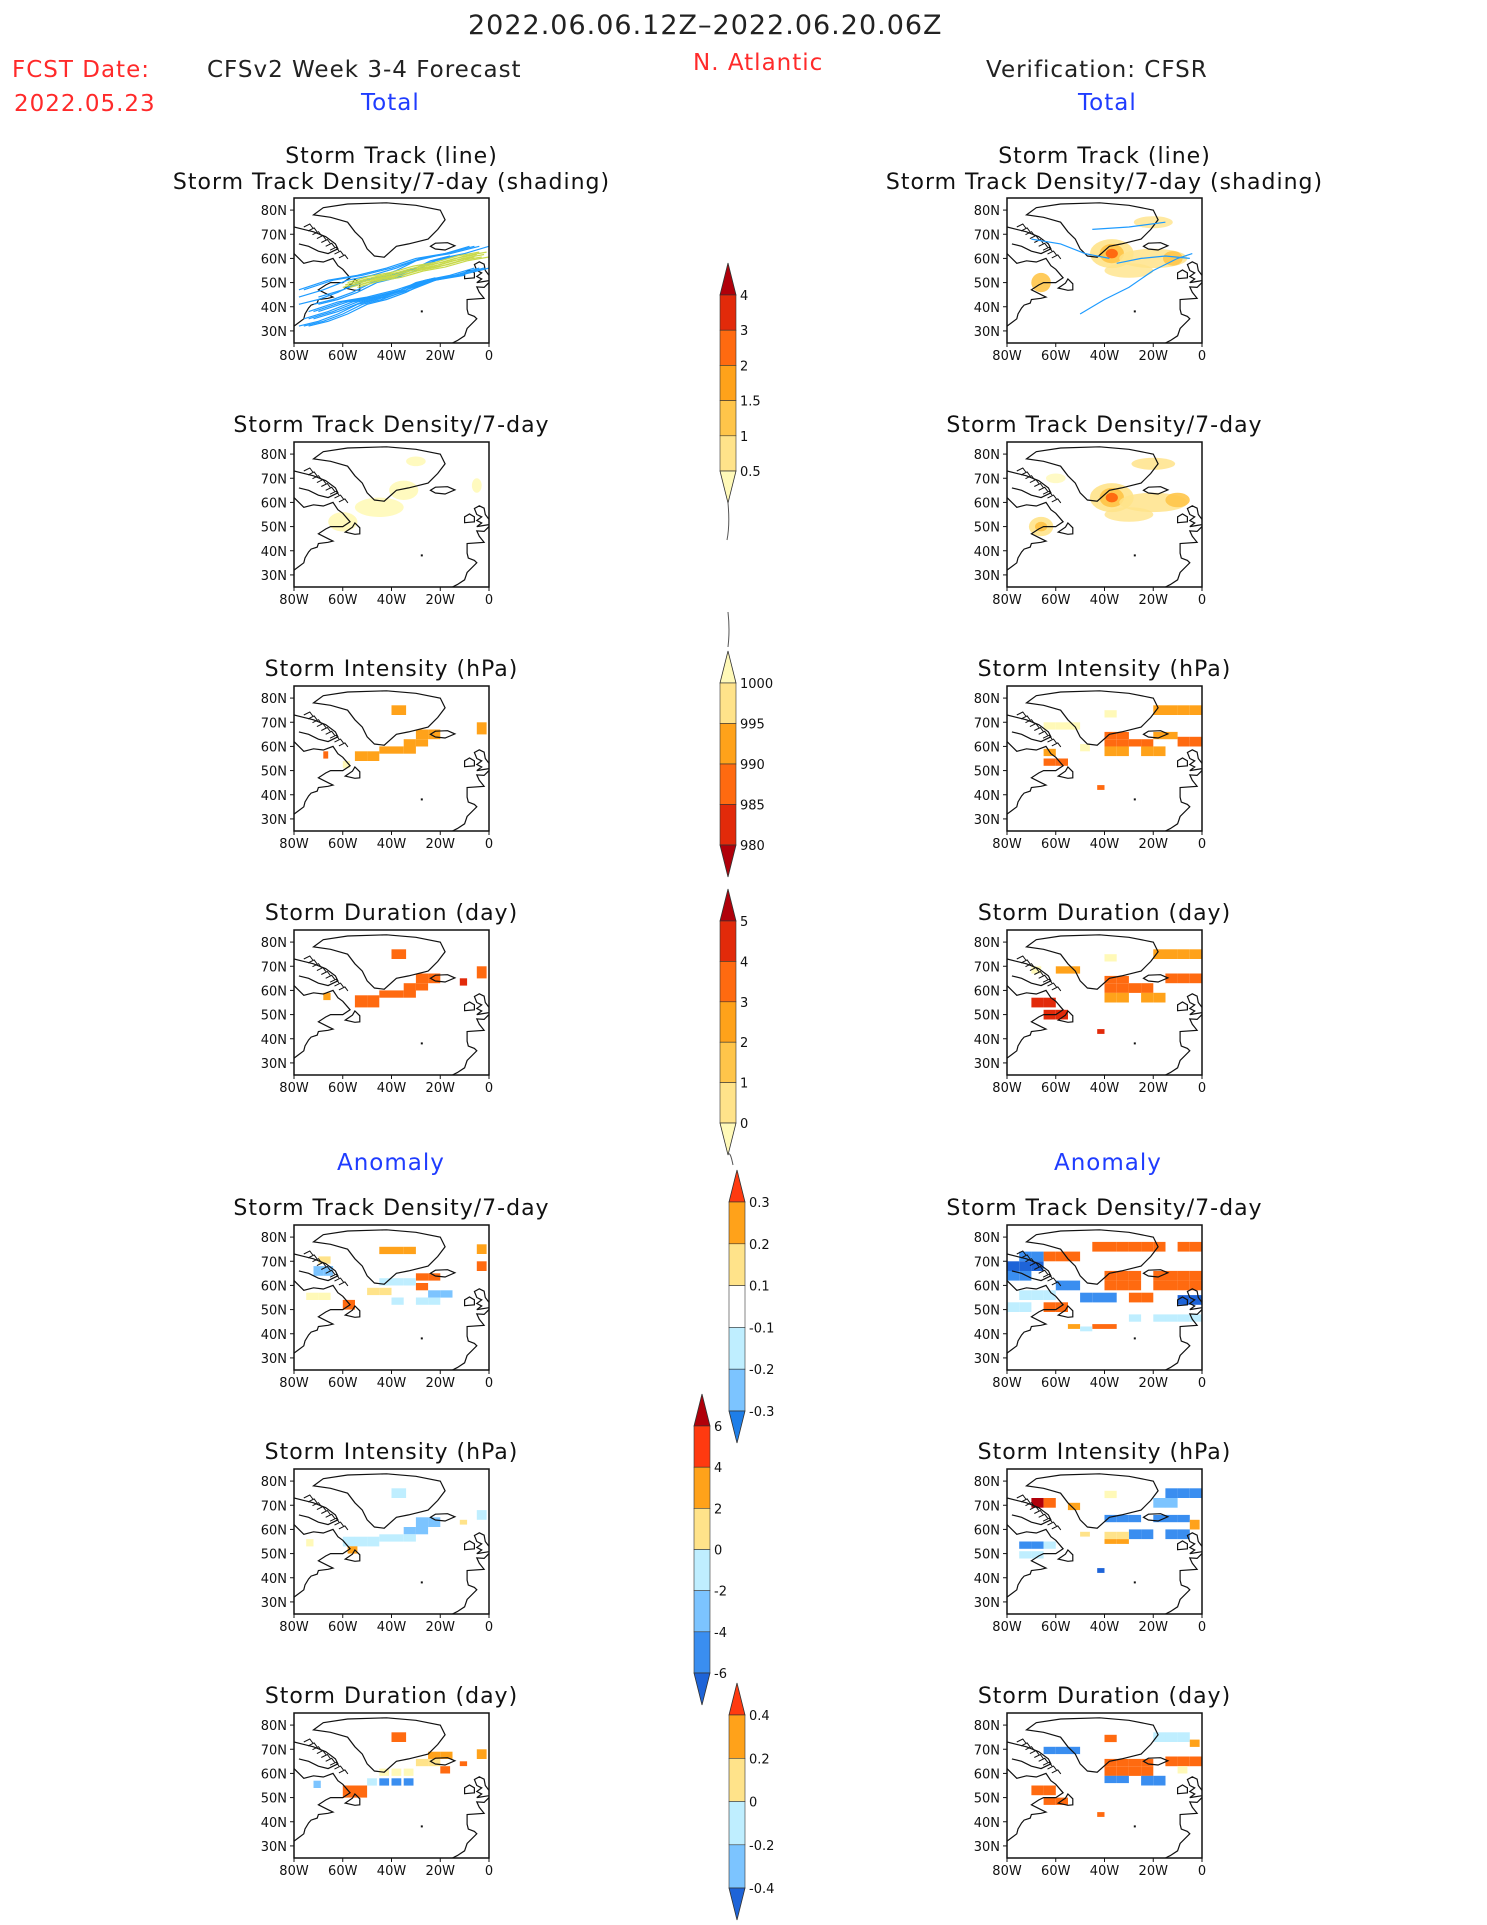 The image size is (1487, 1925). I want to click on verification-label: Verification: CFSR, so click(1097, 70).